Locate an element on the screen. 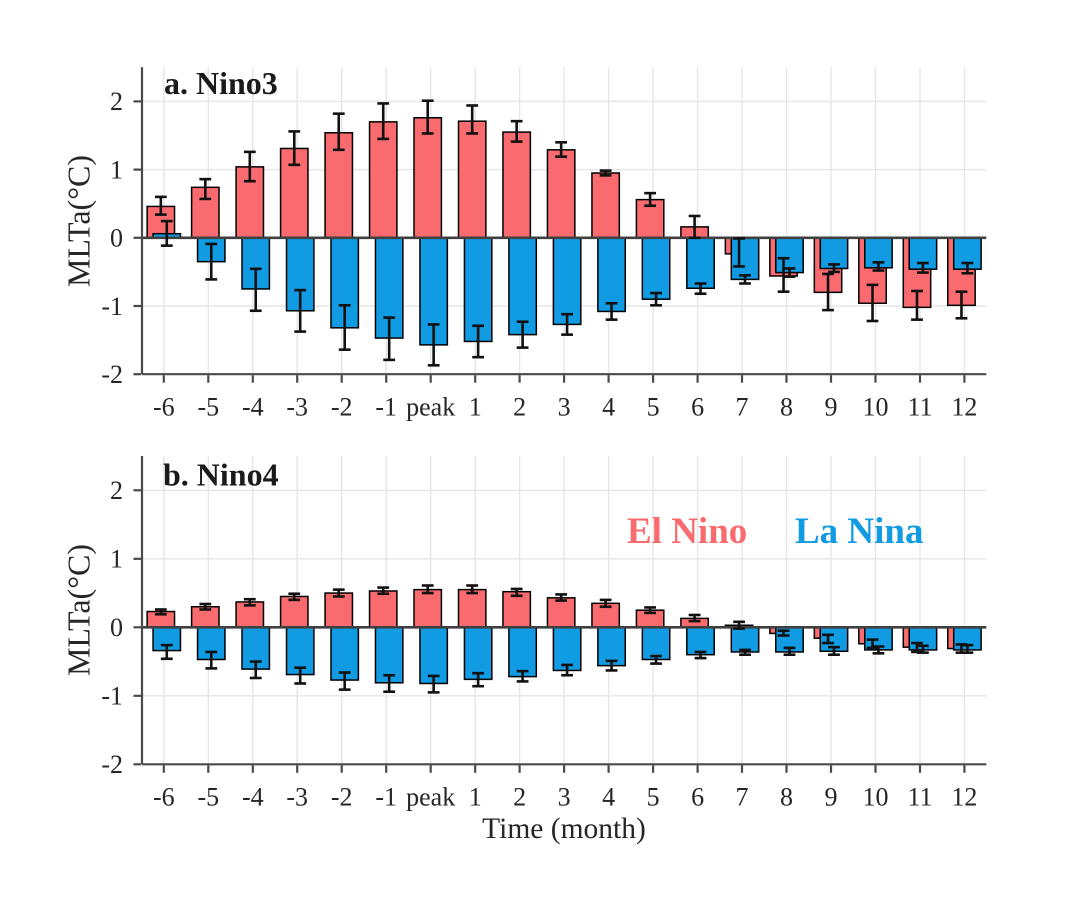  svg-text: Time (month) is located at coordinates (564, 829).